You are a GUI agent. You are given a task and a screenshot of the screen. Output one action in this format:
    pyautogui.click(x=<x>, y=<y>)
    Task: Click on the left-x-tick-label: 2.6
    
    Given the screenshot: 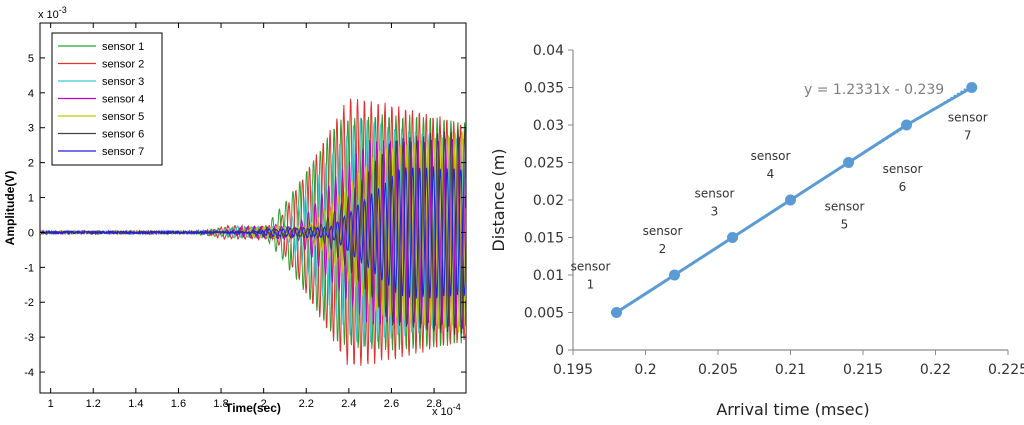 What is the action you would take?
    pyautogui.click(x=391, y=404)
    